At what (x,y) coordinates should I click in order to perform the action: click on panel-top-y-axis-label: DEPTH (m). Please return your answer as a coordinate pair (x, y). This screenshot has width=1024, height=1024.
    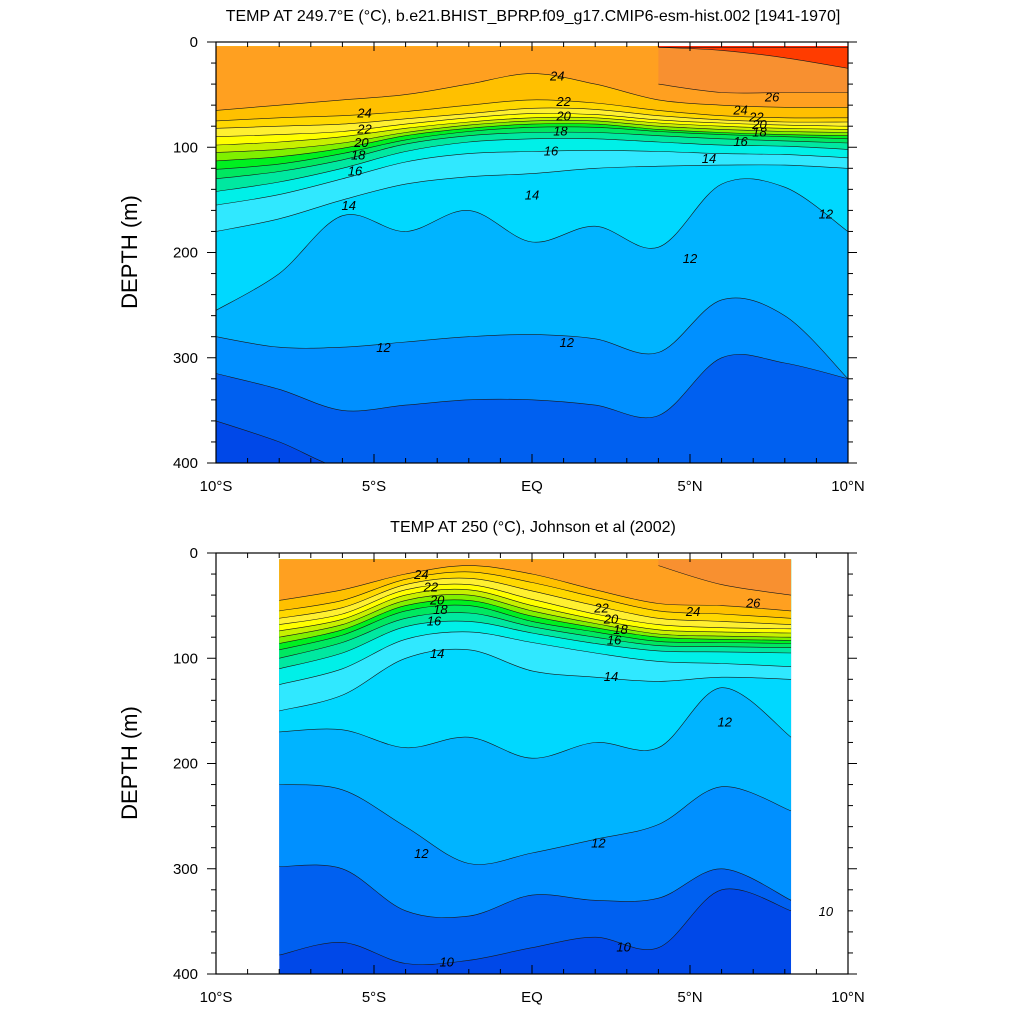
    Looking at the image, I should click on (129, 252).